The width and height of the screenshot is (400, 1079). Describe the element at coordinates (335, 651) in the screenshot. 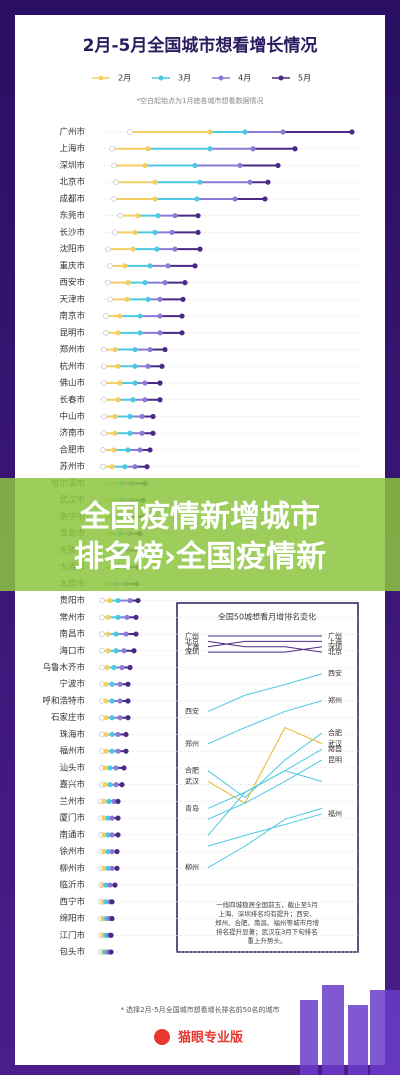

I see `right-label: 北京` at that location.